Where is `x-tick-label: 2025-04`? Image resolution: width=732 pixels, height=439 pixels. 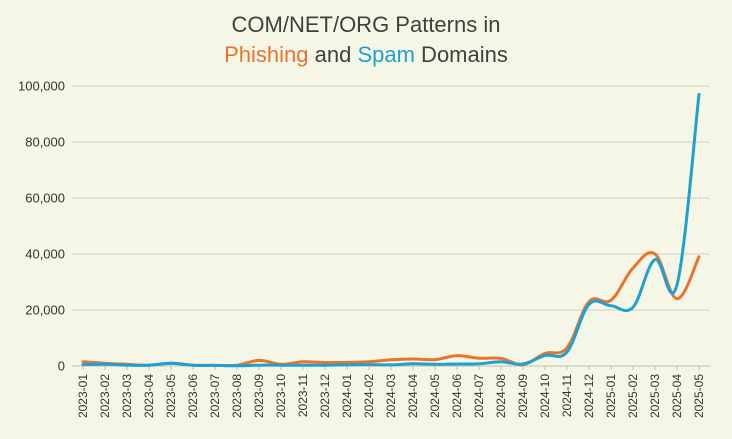
x-tick-label: 2025-04 is located at coordinates (677, 396).